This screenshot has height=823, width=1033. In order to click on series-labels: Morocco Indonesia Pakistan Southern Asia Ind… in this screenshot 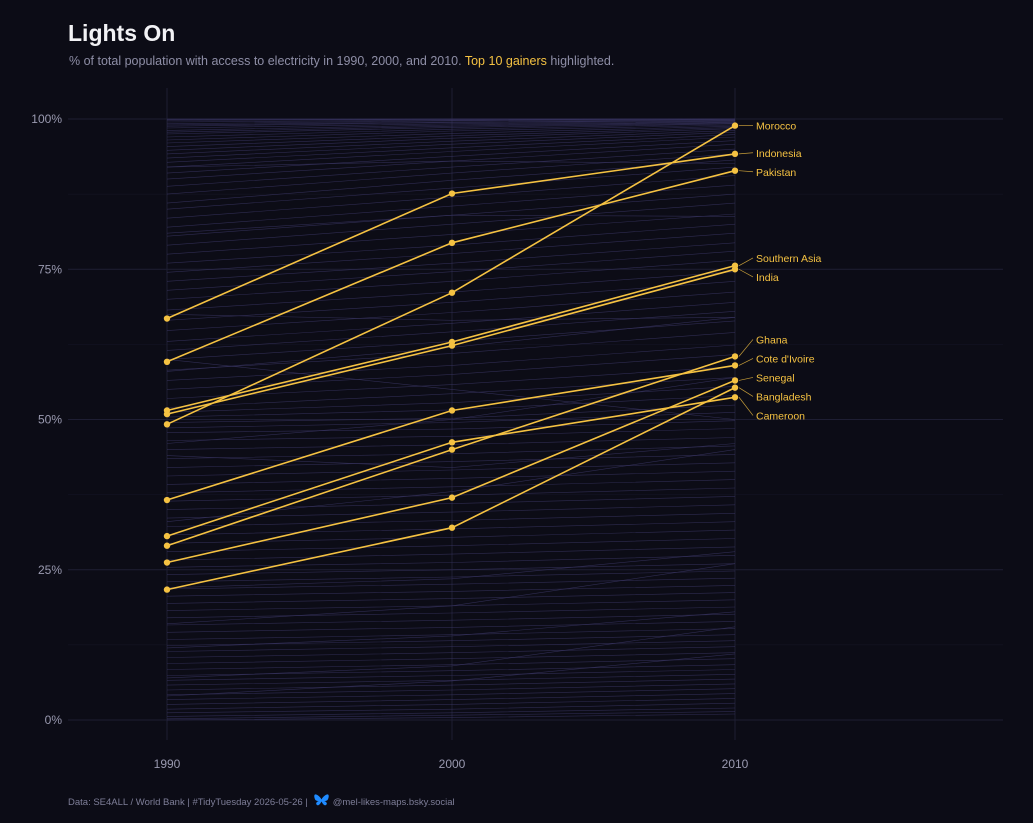, I will do `click(780, 271)`.